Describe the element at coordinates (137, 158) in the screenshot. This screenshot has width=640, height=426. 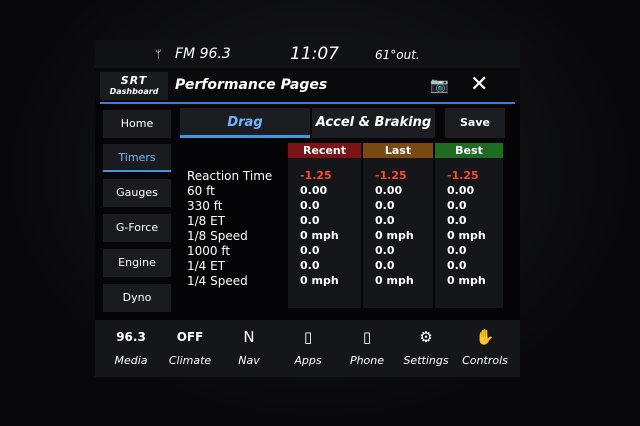
I see `sidebar-item-timers: Timers` at that location.